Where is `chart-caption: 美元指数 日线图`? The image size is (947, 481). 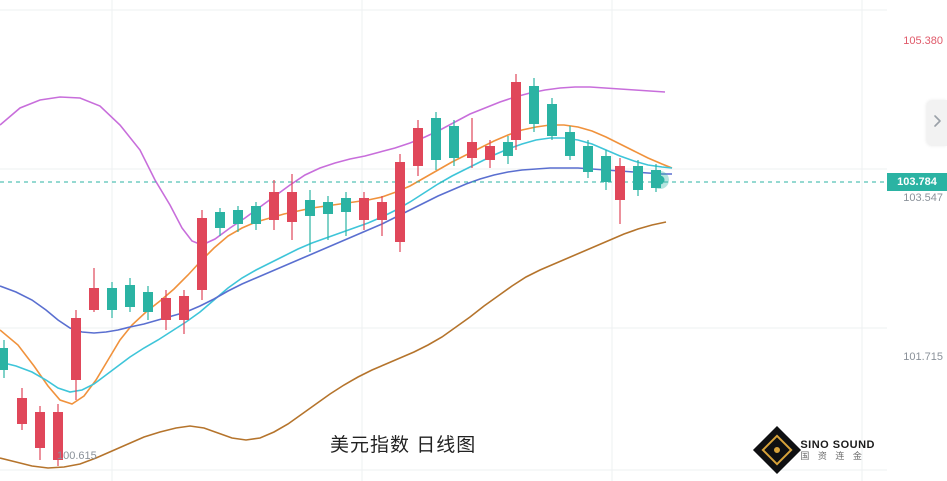
chart-caption: 美元指数 日线图 is located at coordinates (403, 445).